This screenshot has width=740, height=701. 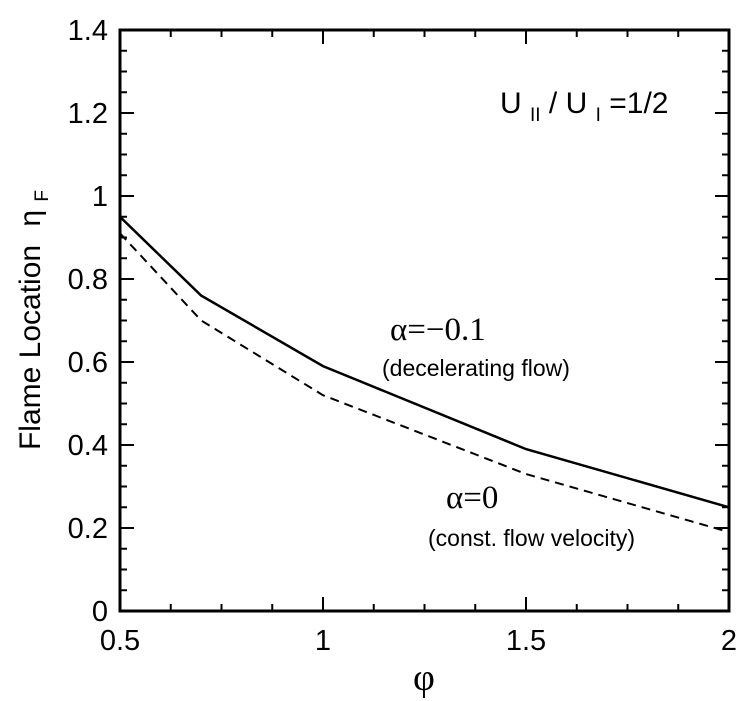 What do you see at coordinates (438, 330) in the screenshot?
I see `solid-series-label: α=−0.1` at bounding box center [438, 330].